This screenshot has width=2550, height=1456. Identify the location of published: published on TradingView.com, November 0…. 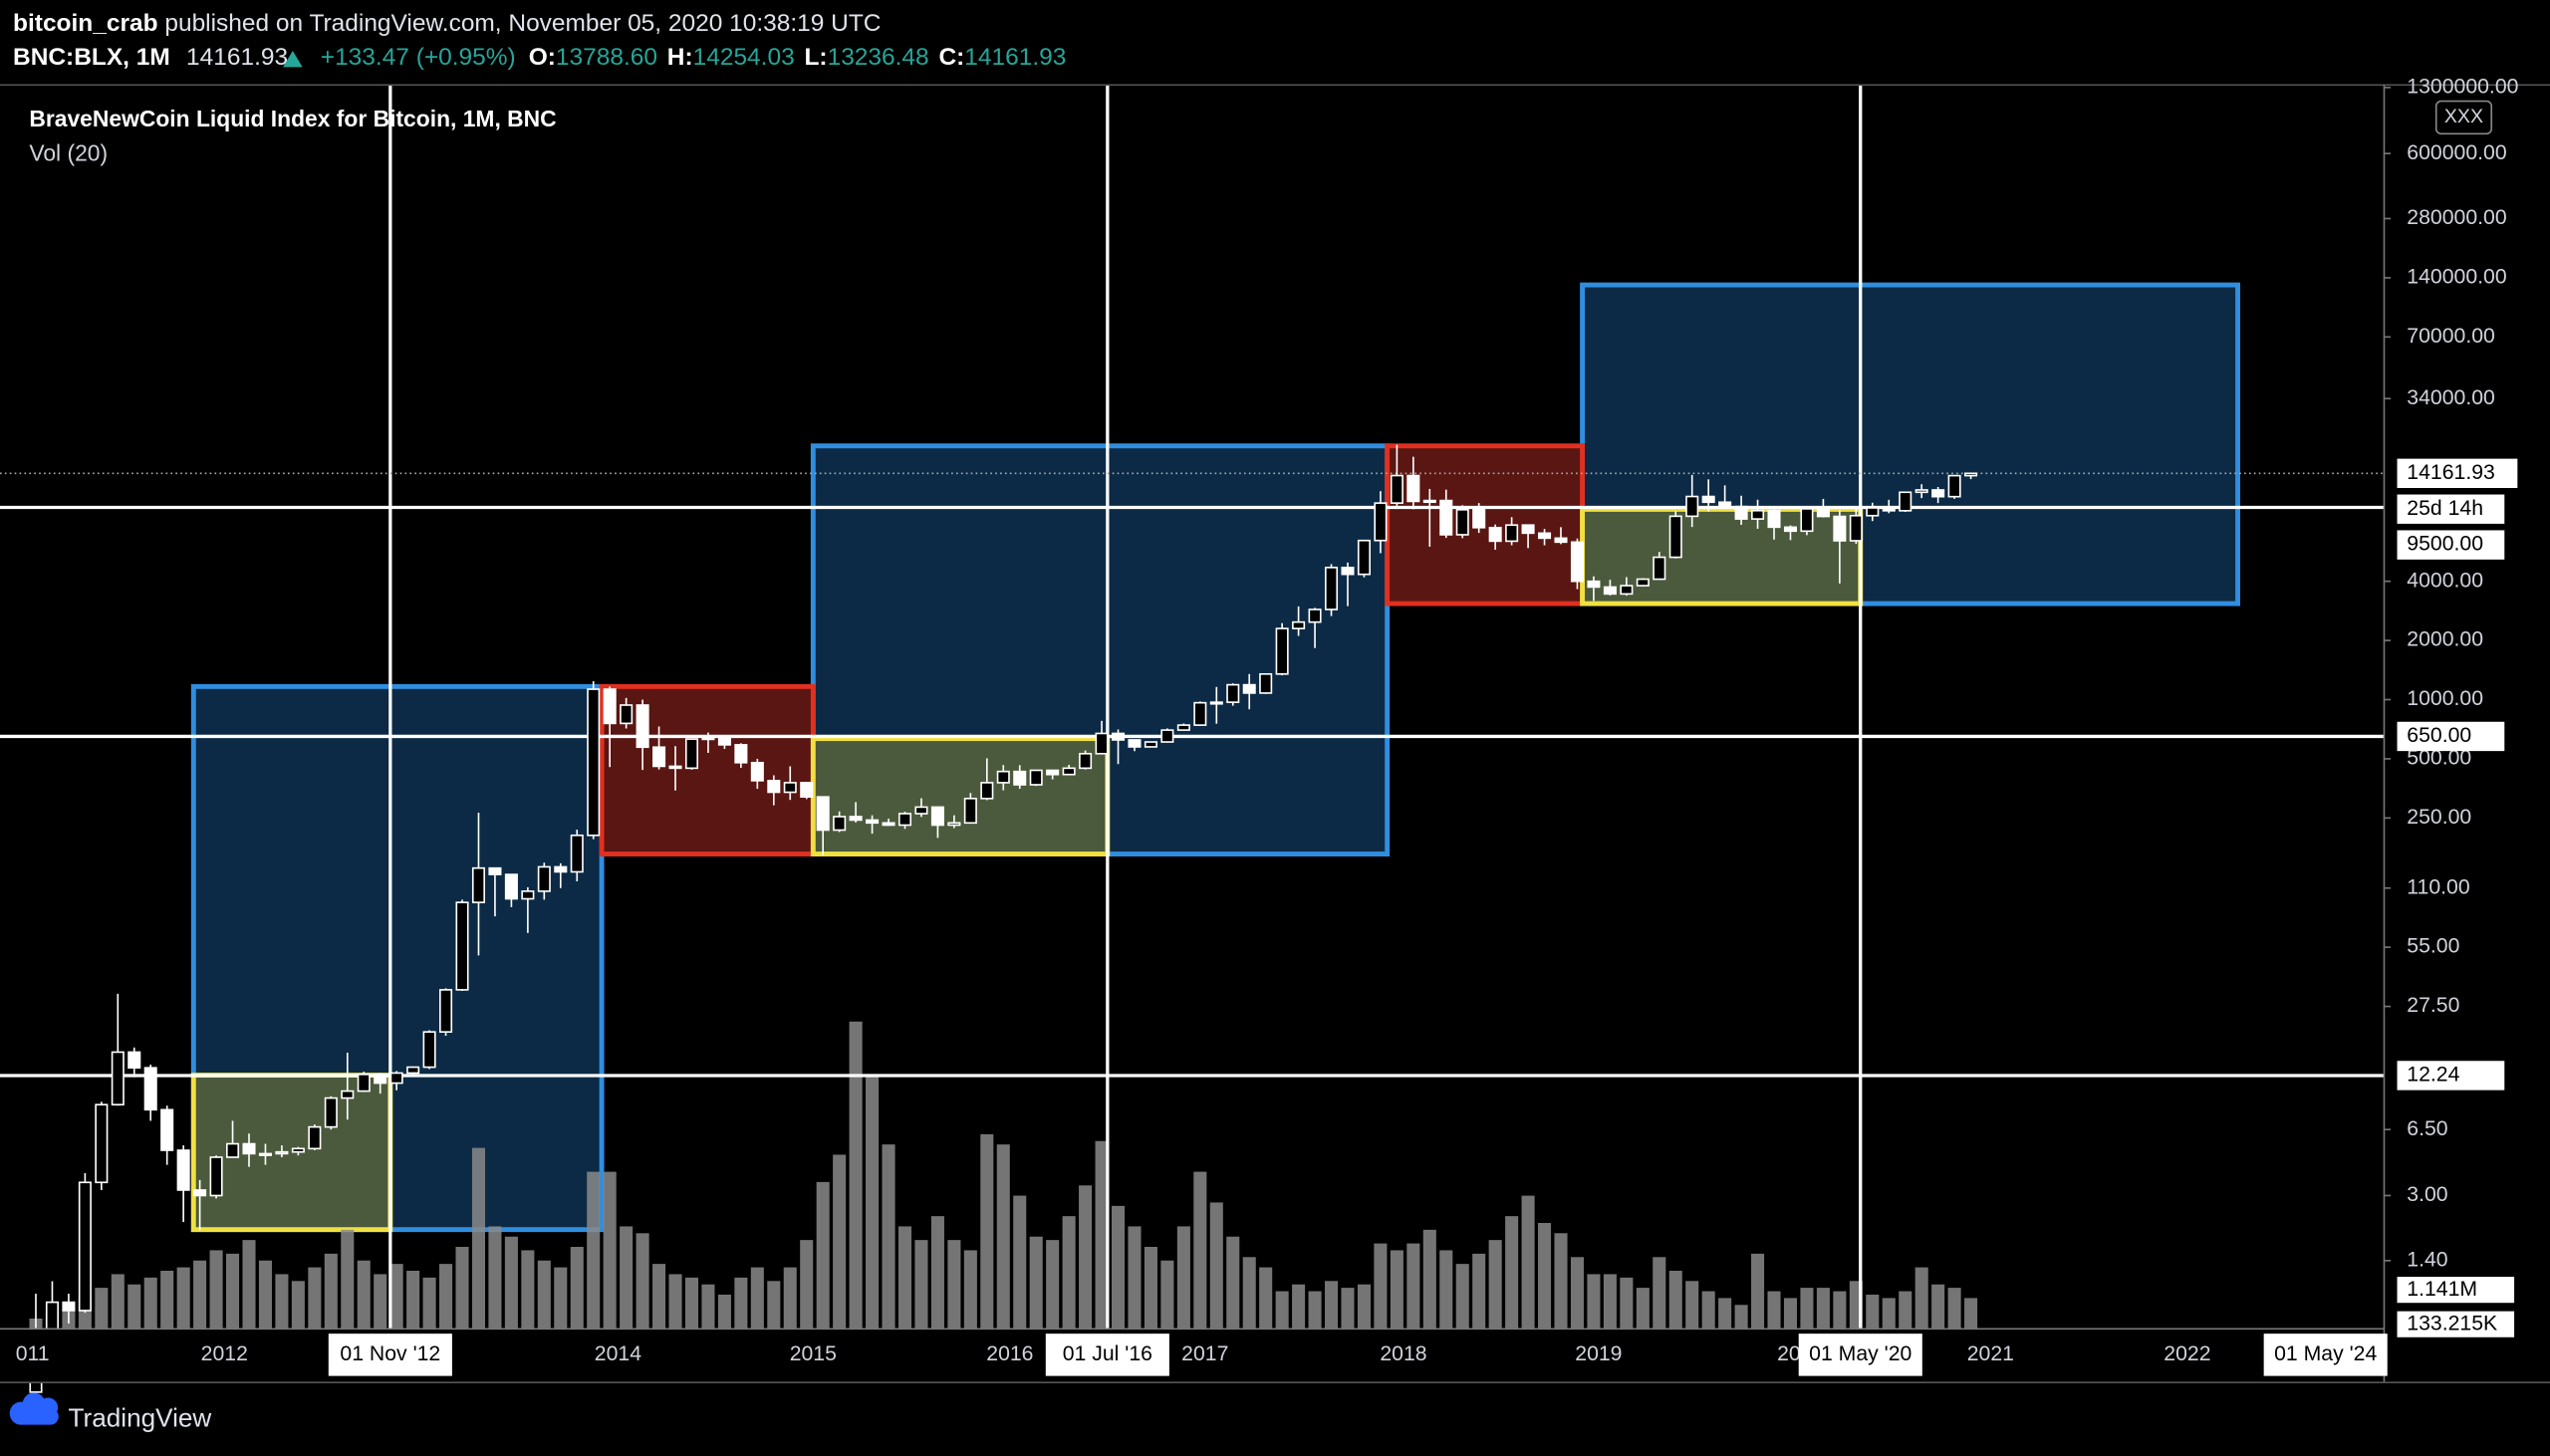
(522, 23).